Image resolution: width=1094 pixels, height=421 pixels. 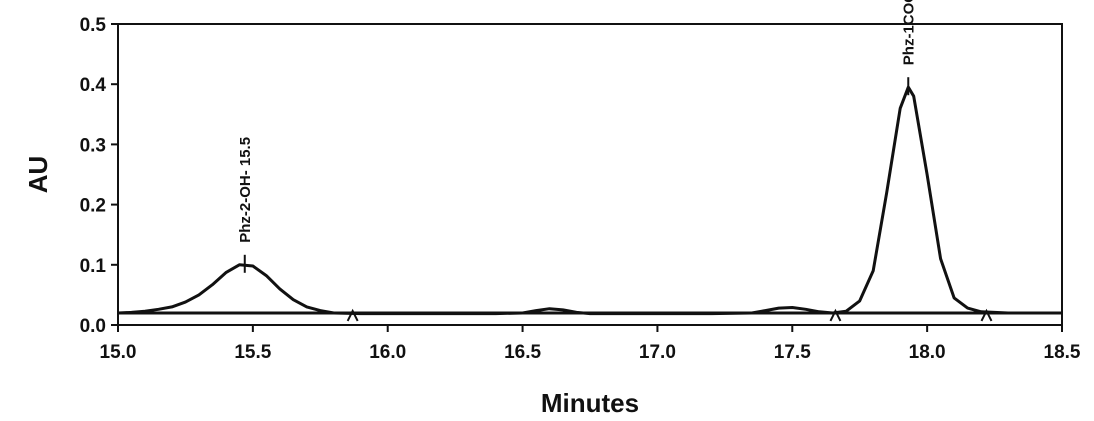 What do you see at coordinates (1062, 352) in the screenshot?
I see `x-tick-label: 18.5` at bounding box center [1062, 352].